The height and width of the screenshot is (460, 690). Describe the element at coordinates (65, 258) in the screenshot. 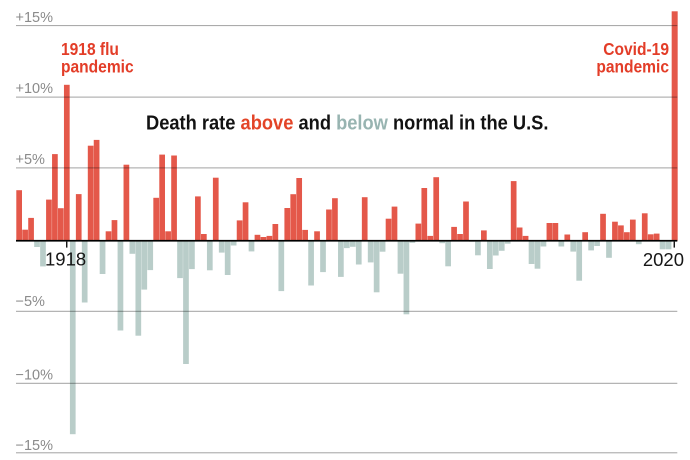

I see `svg-text: 1918` at that location.